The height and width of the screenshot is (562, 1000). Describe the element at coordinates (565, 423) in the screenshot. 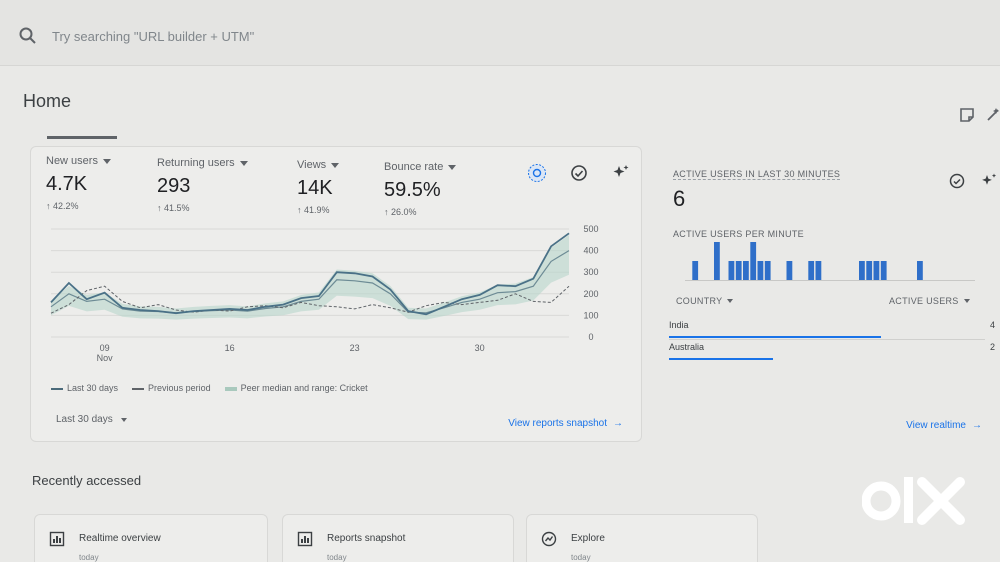

I see `view-reports-link: View reports snapshot →` at that location.